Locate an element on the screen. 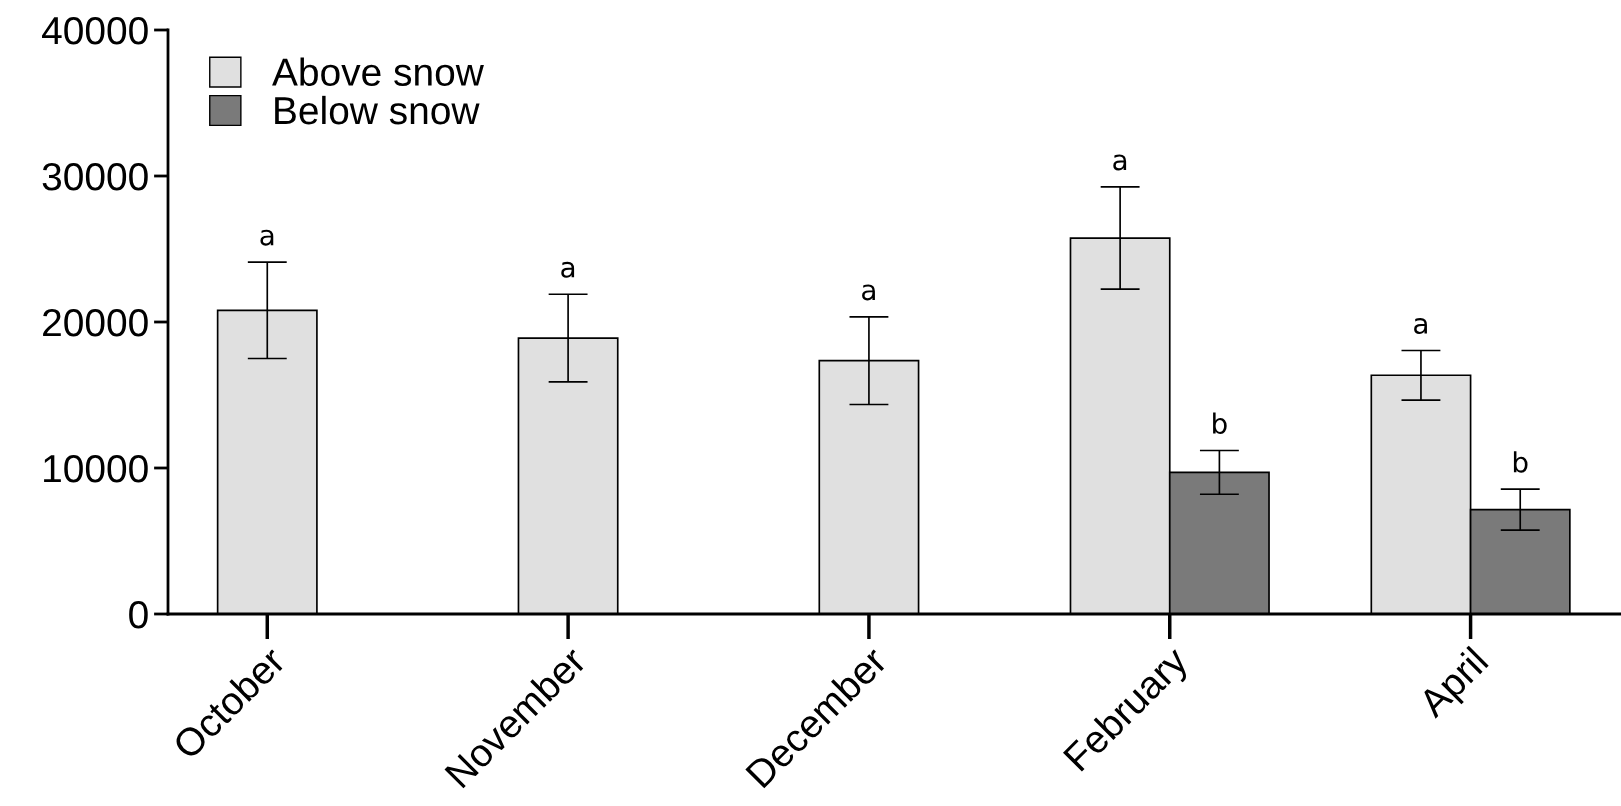 Image resolution: width=1621 pixels, height=806 pixels. legend-label: Above snow is located at coordinates (378, 71).